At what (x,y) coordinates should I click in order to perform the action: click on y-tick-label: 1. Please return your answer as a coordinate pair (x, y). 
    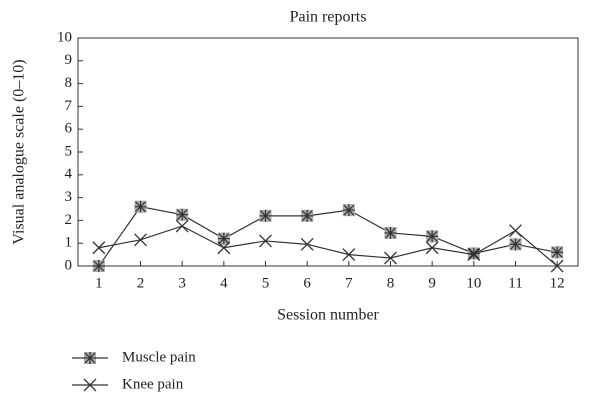
    Looking at the image, I should click on (69, 243).